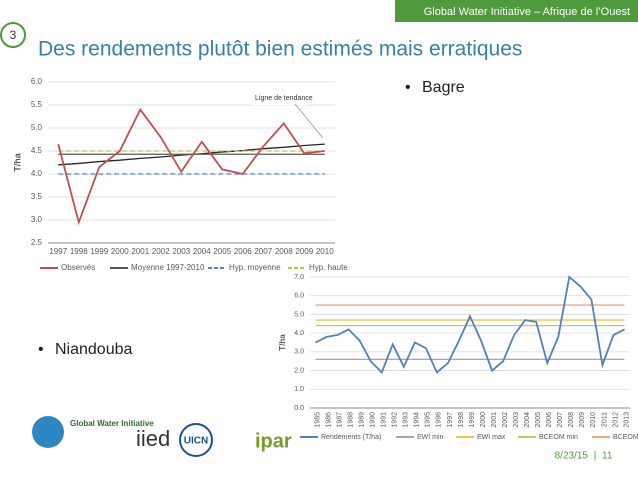 The image size is (638, 479). What do you see at coordinates (339, 420) in the screenshot?
I see `x-tick-label: 1987` at bounding box center [339, 420].